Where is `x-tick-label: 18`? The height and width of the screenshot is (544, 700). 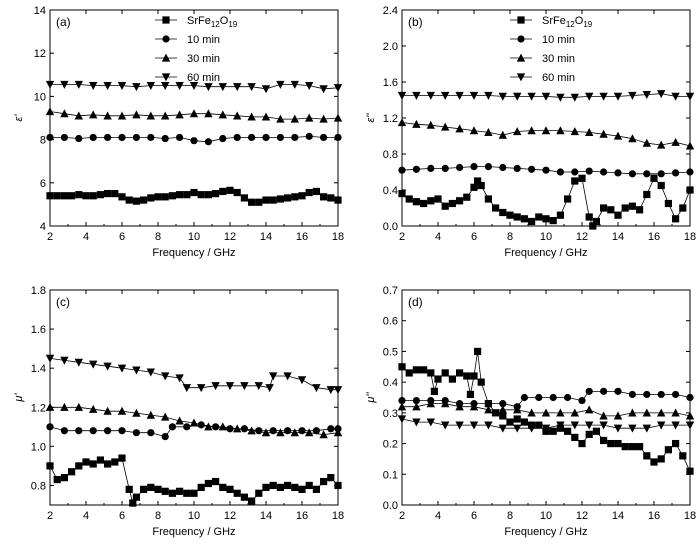 x-tick-label: 18 is located at coordinates (338, 516).